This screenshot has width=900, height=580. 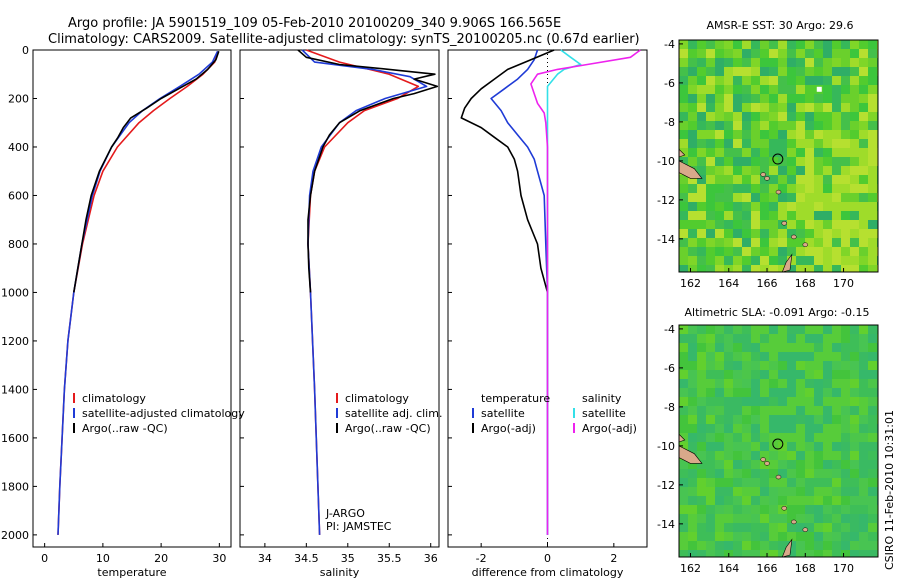 I want to click on map-frame, so click(x=778, y=441).